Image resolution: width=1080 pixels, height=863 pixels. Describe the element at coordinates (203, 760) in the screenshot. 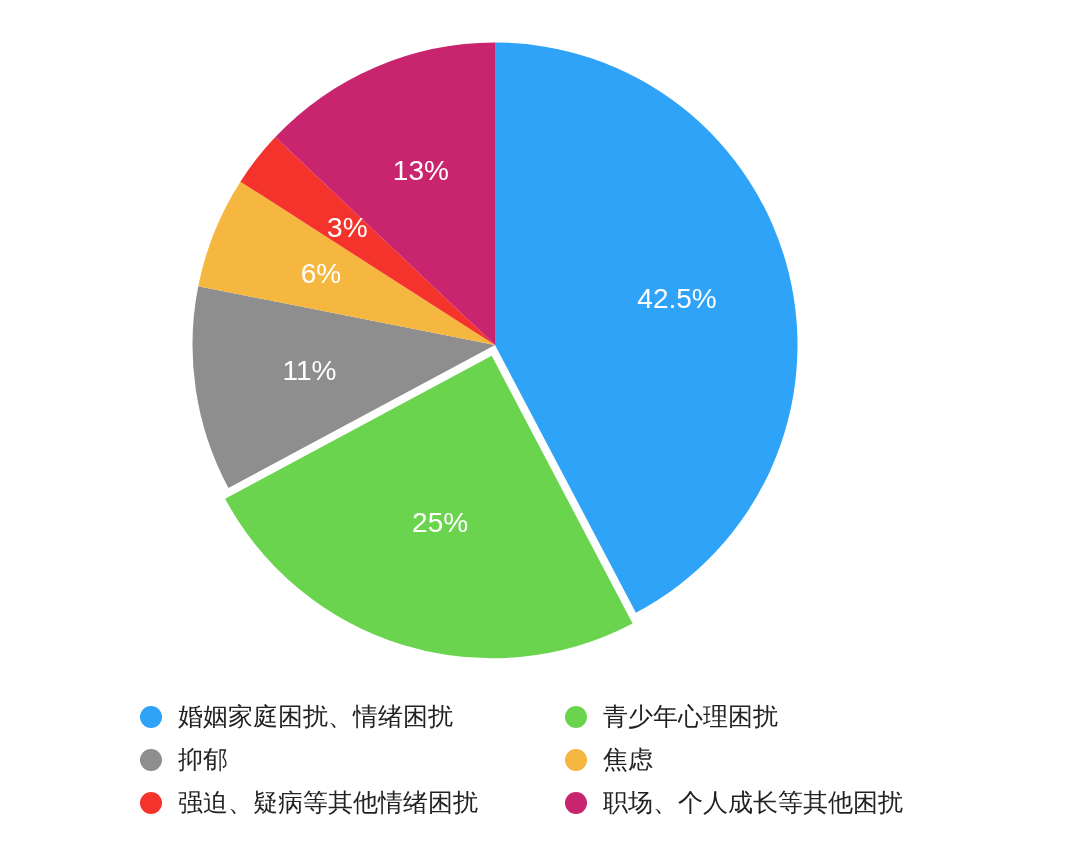

I see `legend-label: 抑郁` at that location.